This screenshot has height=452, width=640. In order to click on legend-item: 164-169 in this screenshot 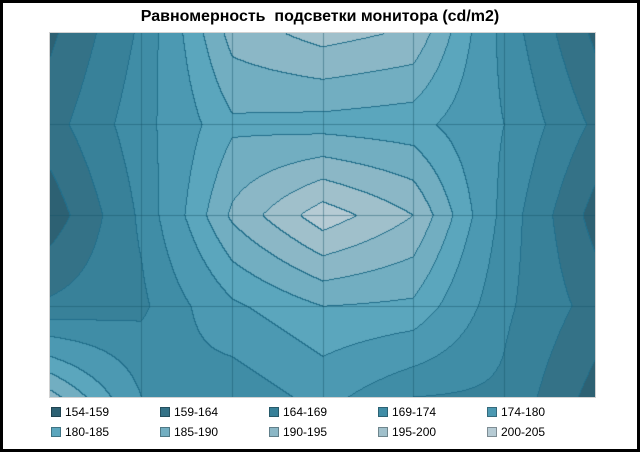, I will do `click(323, 412)`.